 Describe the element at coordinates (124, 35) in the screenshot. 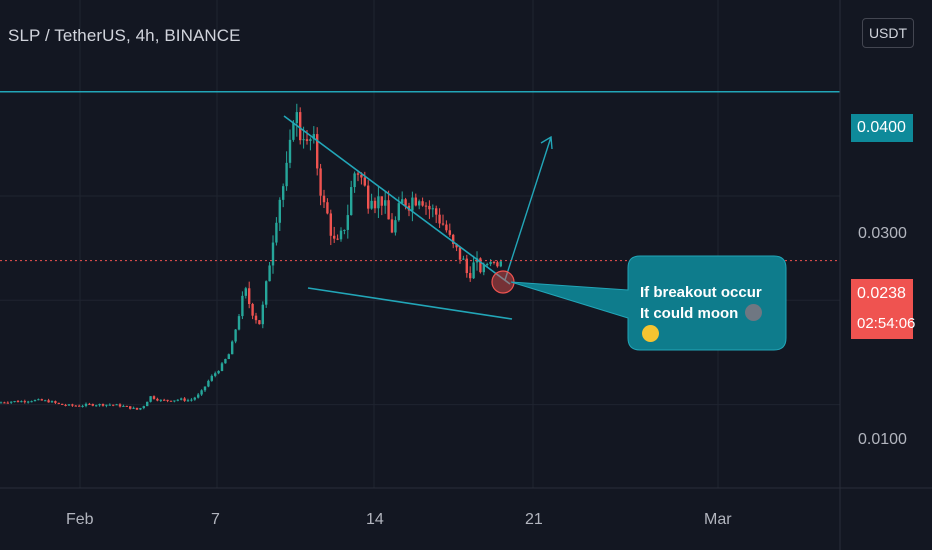

I see `symbol-title: SLP / TetherUS, 4h, BINANCE` at that location.